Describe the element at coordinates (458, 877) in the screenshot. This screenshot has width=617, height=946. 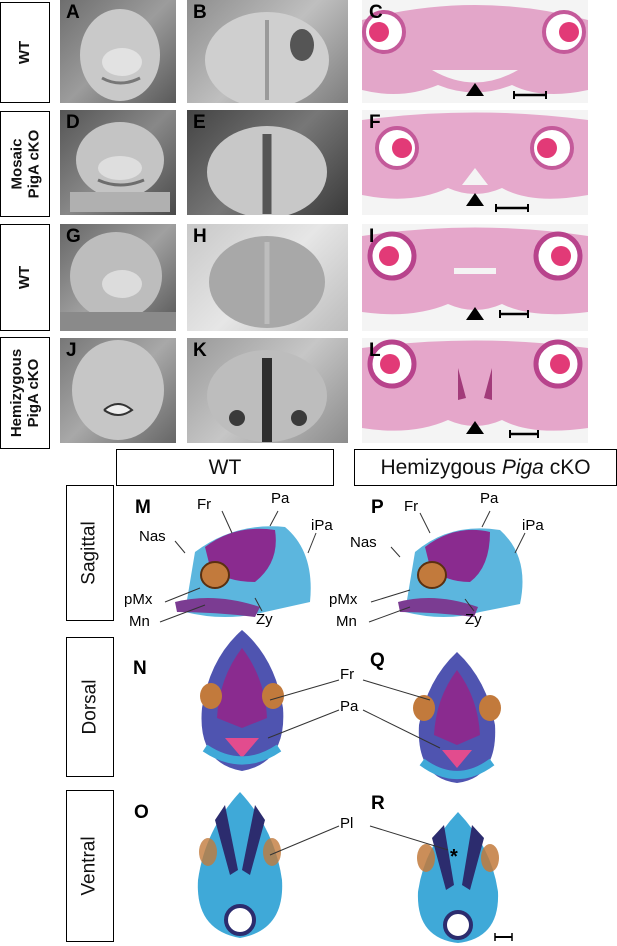
I see `skeleton-ventral-hemi` at that location.